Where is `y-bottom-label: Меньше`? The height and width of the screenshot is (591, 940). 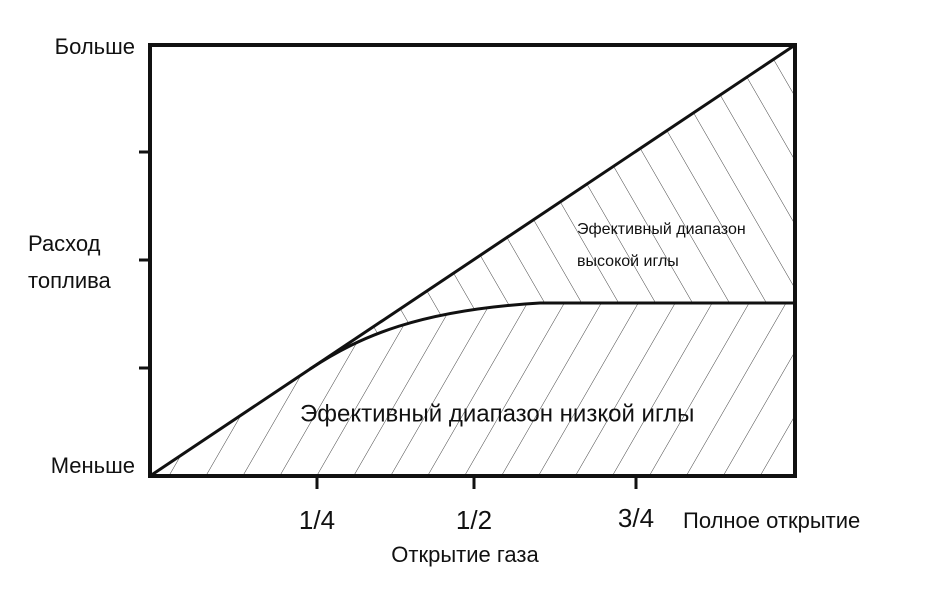
y-bottom-label: Меньше is located at coordinates (93, 465).